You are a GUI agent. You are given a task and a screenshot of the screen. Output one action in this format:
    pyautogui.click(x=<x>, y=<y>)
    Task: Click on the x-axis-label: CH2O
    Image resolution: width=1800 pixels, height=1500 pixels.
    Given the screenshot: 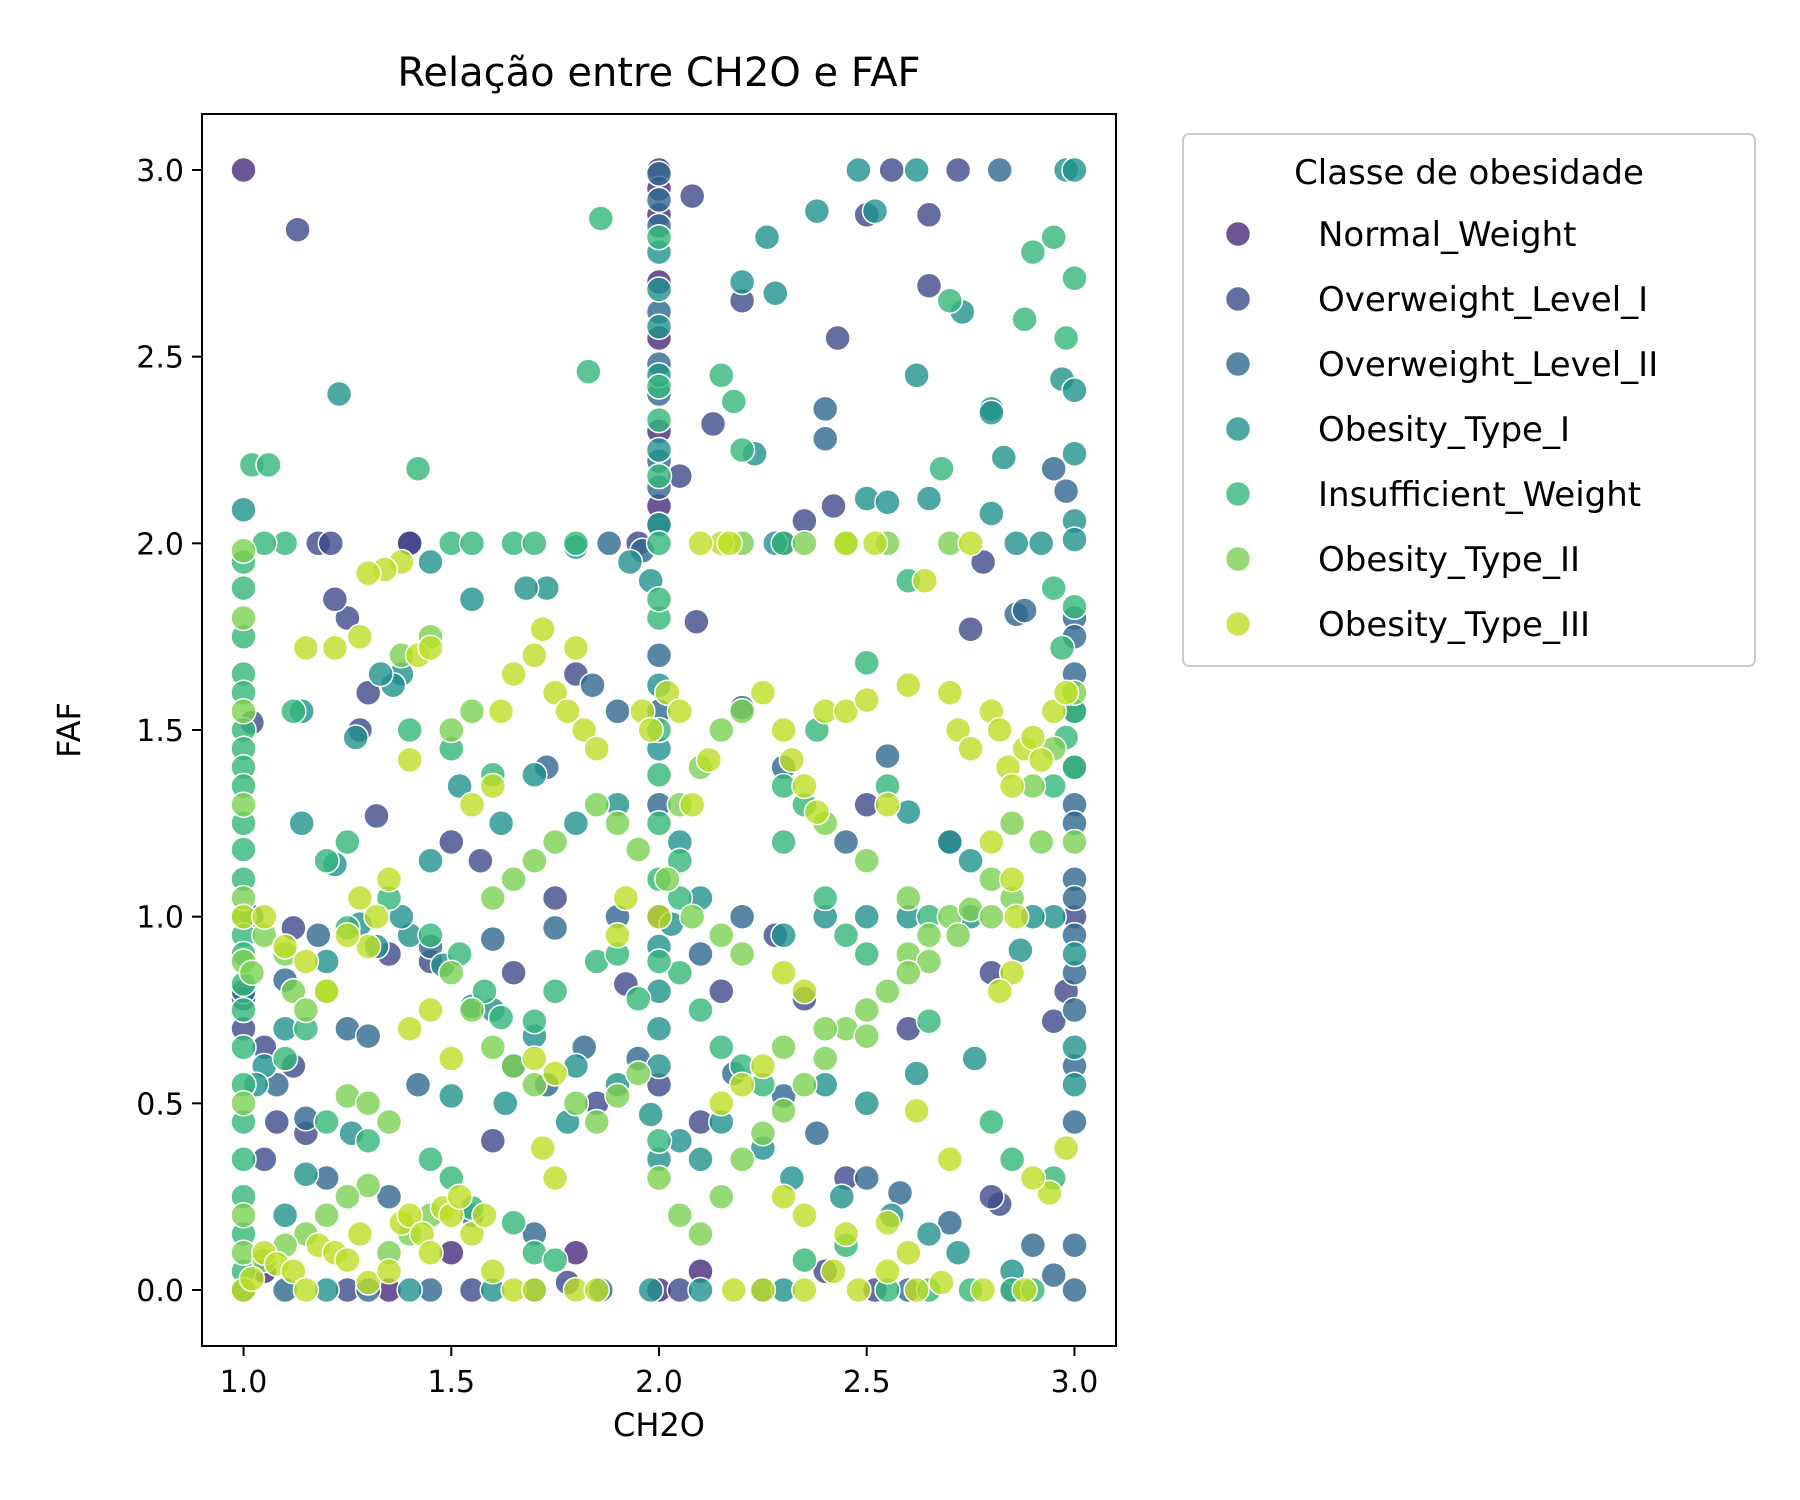 What is the action you would take?
    pyautogui.click(x=659, y=1425)
    